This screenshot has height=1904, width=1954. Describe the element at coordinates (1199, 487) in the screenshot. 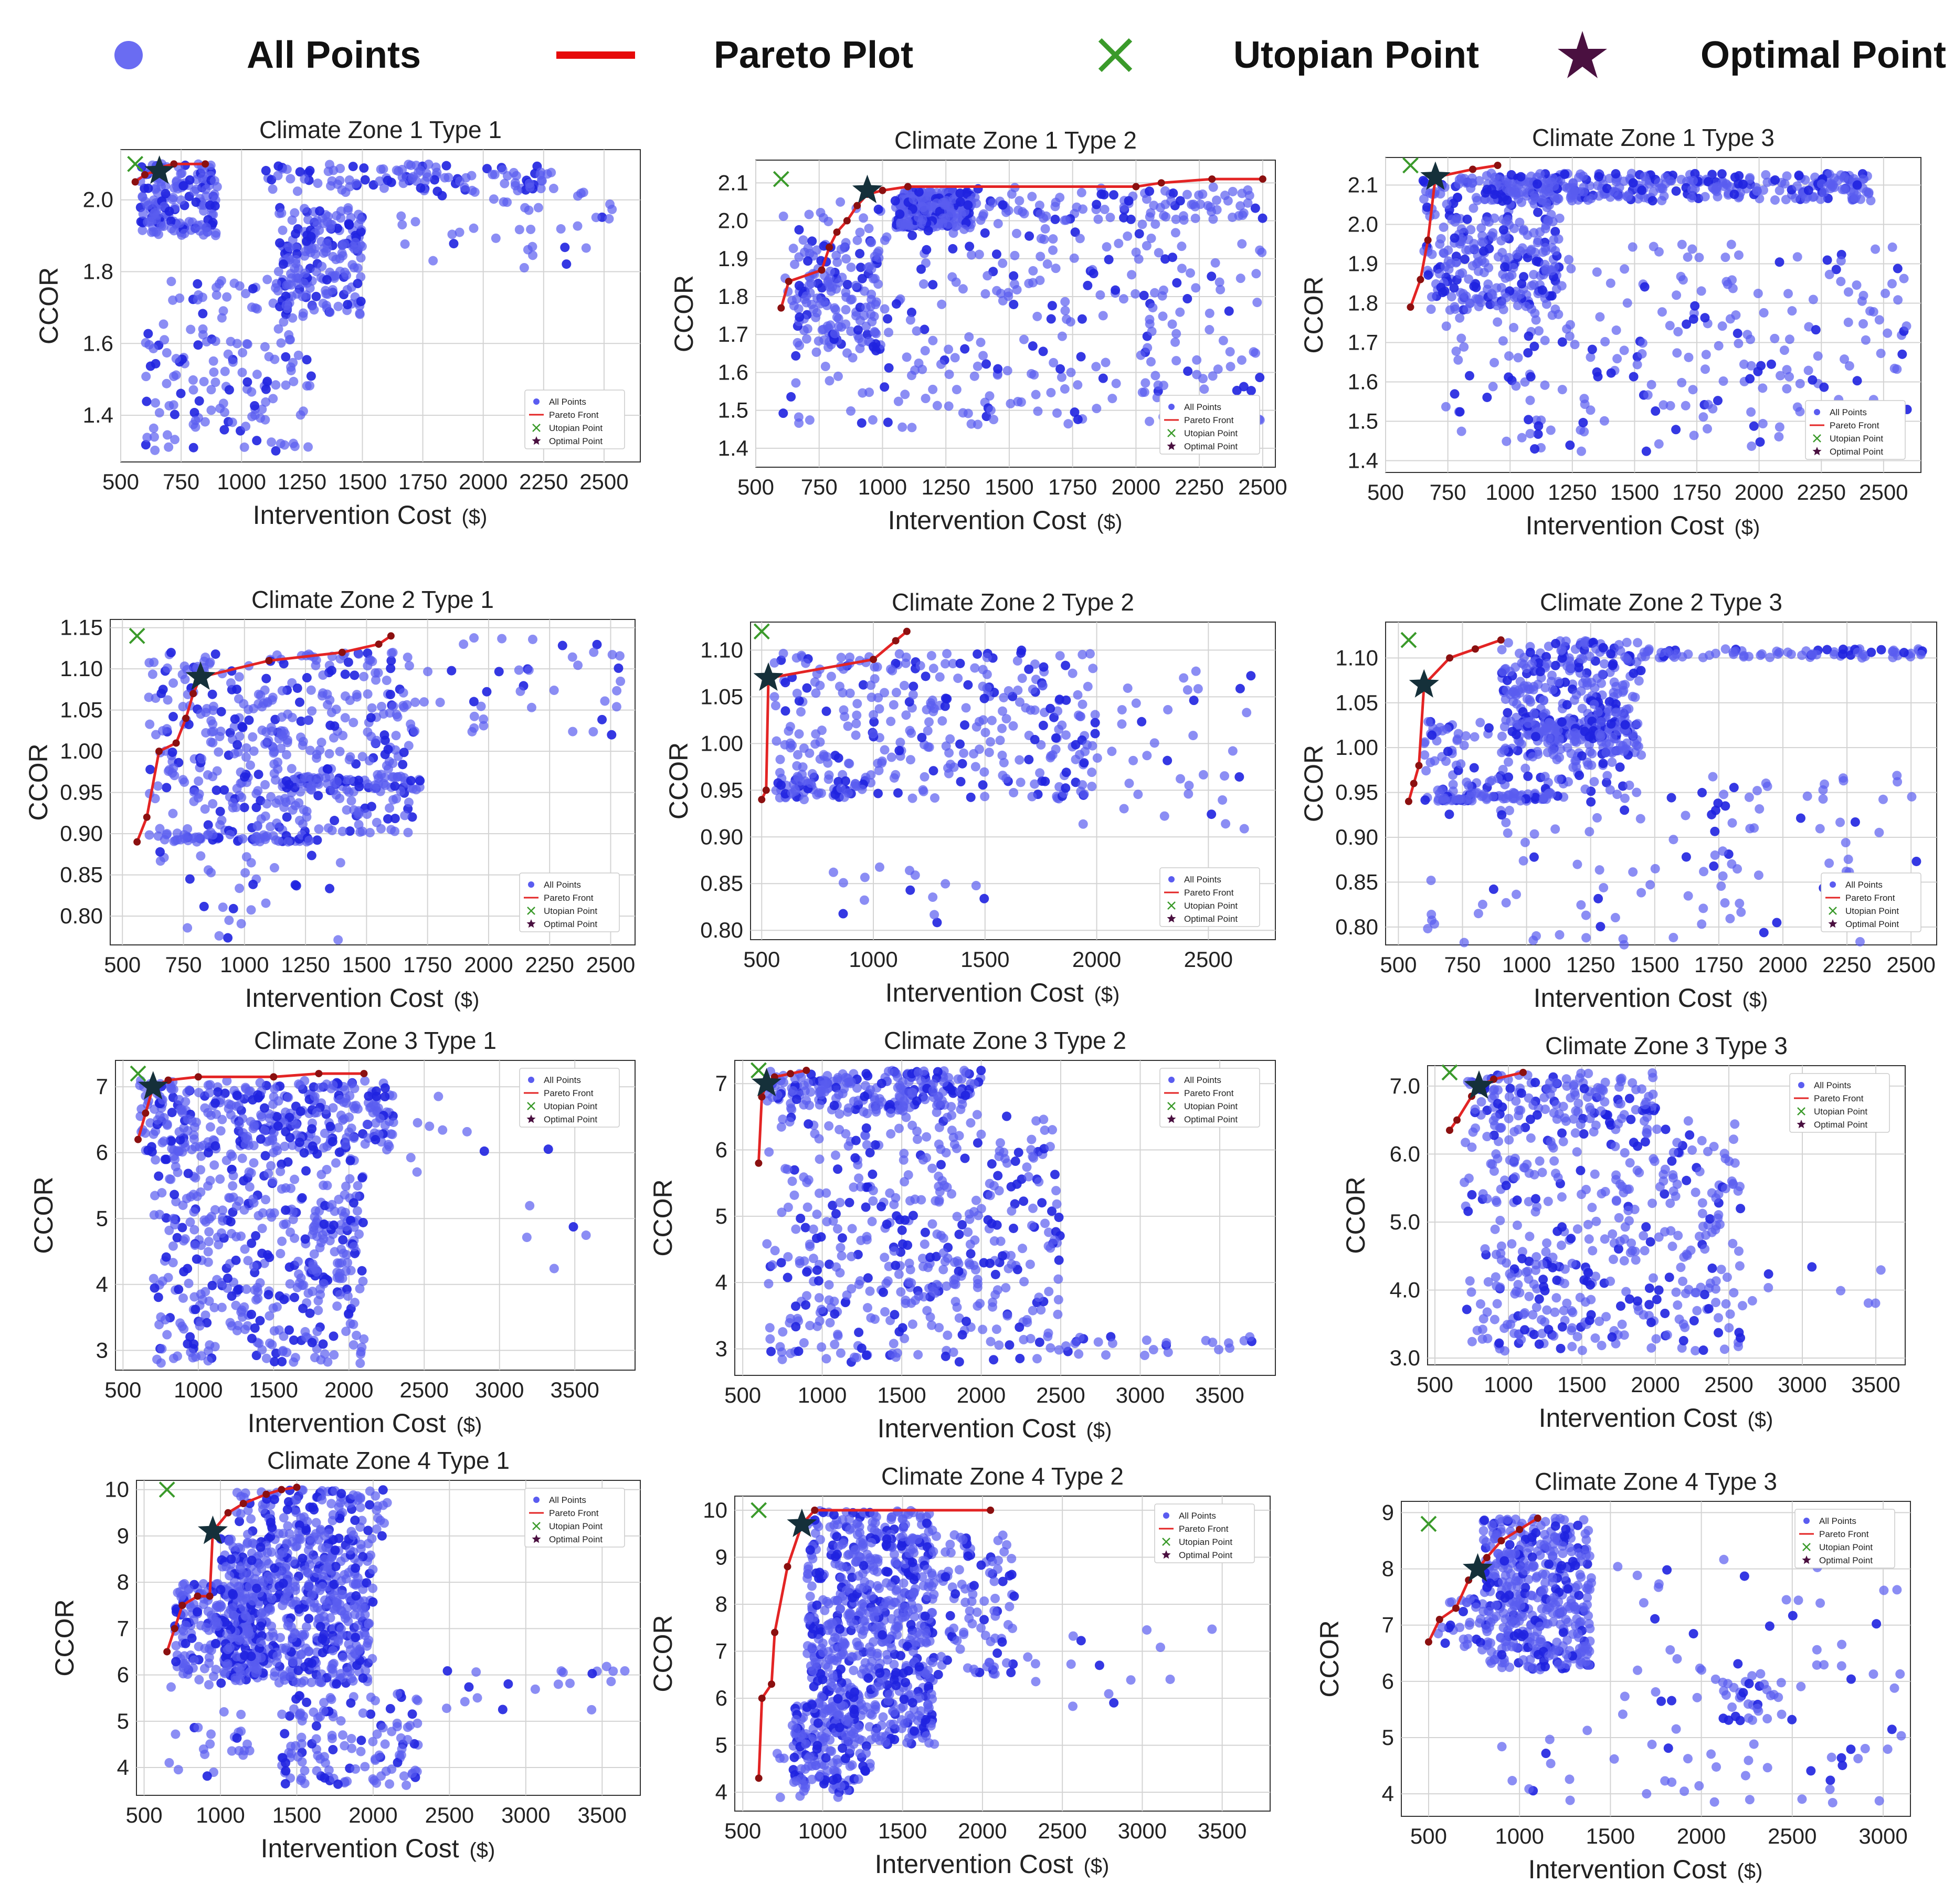

I see `x-tick-label: 2250` at that location.